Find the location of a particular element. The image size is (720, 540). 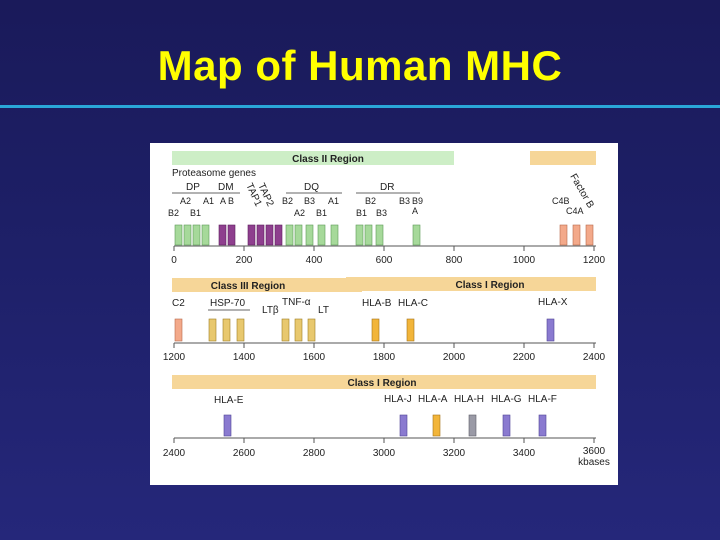

tick-label: 2600 is located at coordinates (244, 453).